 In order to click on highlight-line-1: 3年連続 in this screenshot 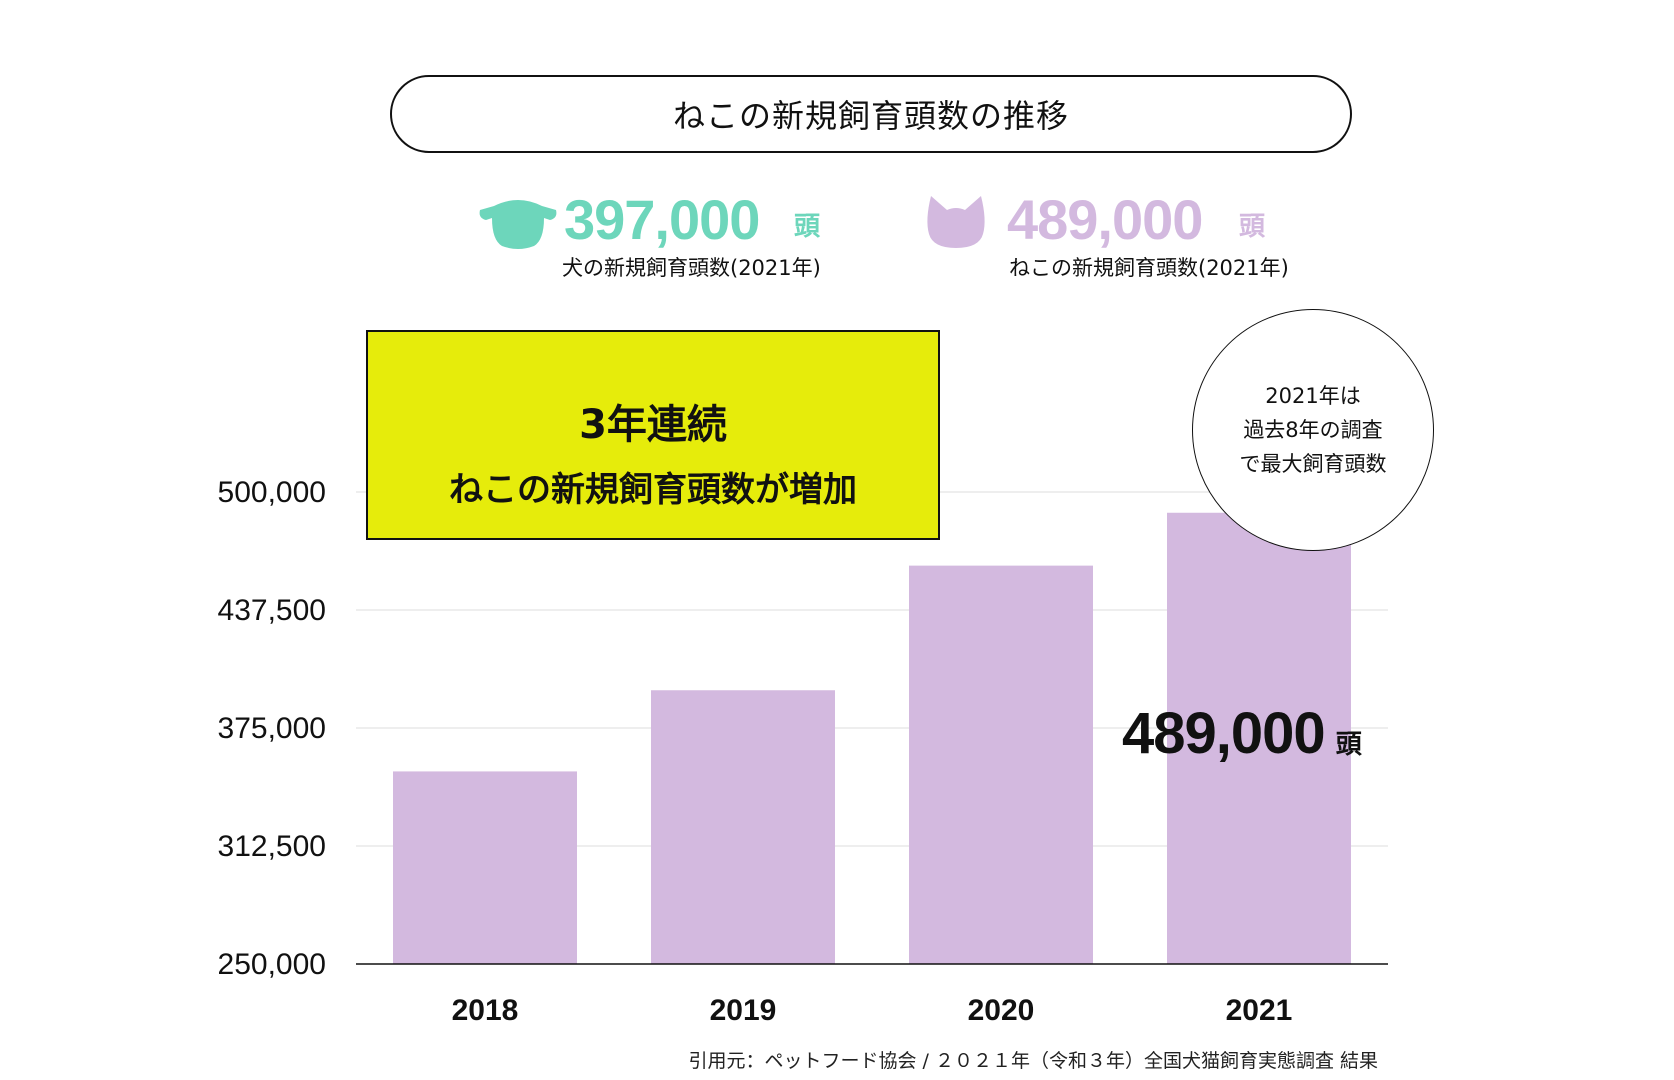, I will do `click(653, 425)`.